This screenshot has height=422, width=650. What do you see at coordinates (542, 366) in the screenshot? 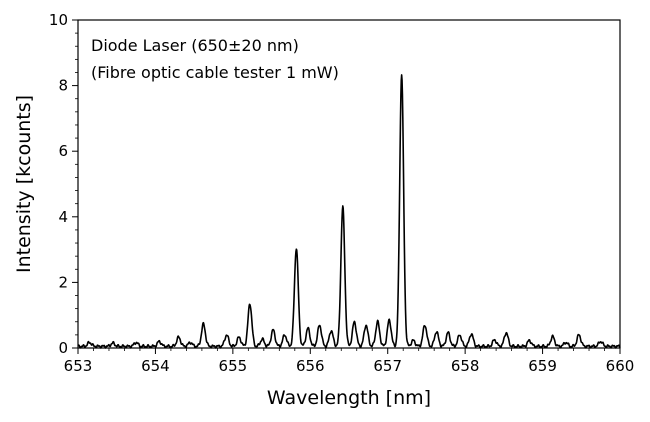
I see `x-tick-label: 659` at bounding box center [542, 366].